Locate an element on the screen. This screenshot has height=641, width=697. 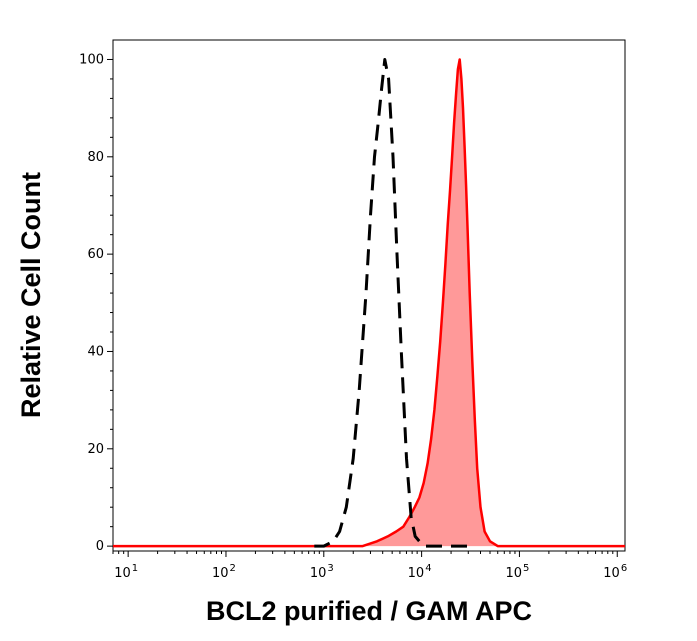
y-tick-label-100: 100 is located at coordinates (91, 59).